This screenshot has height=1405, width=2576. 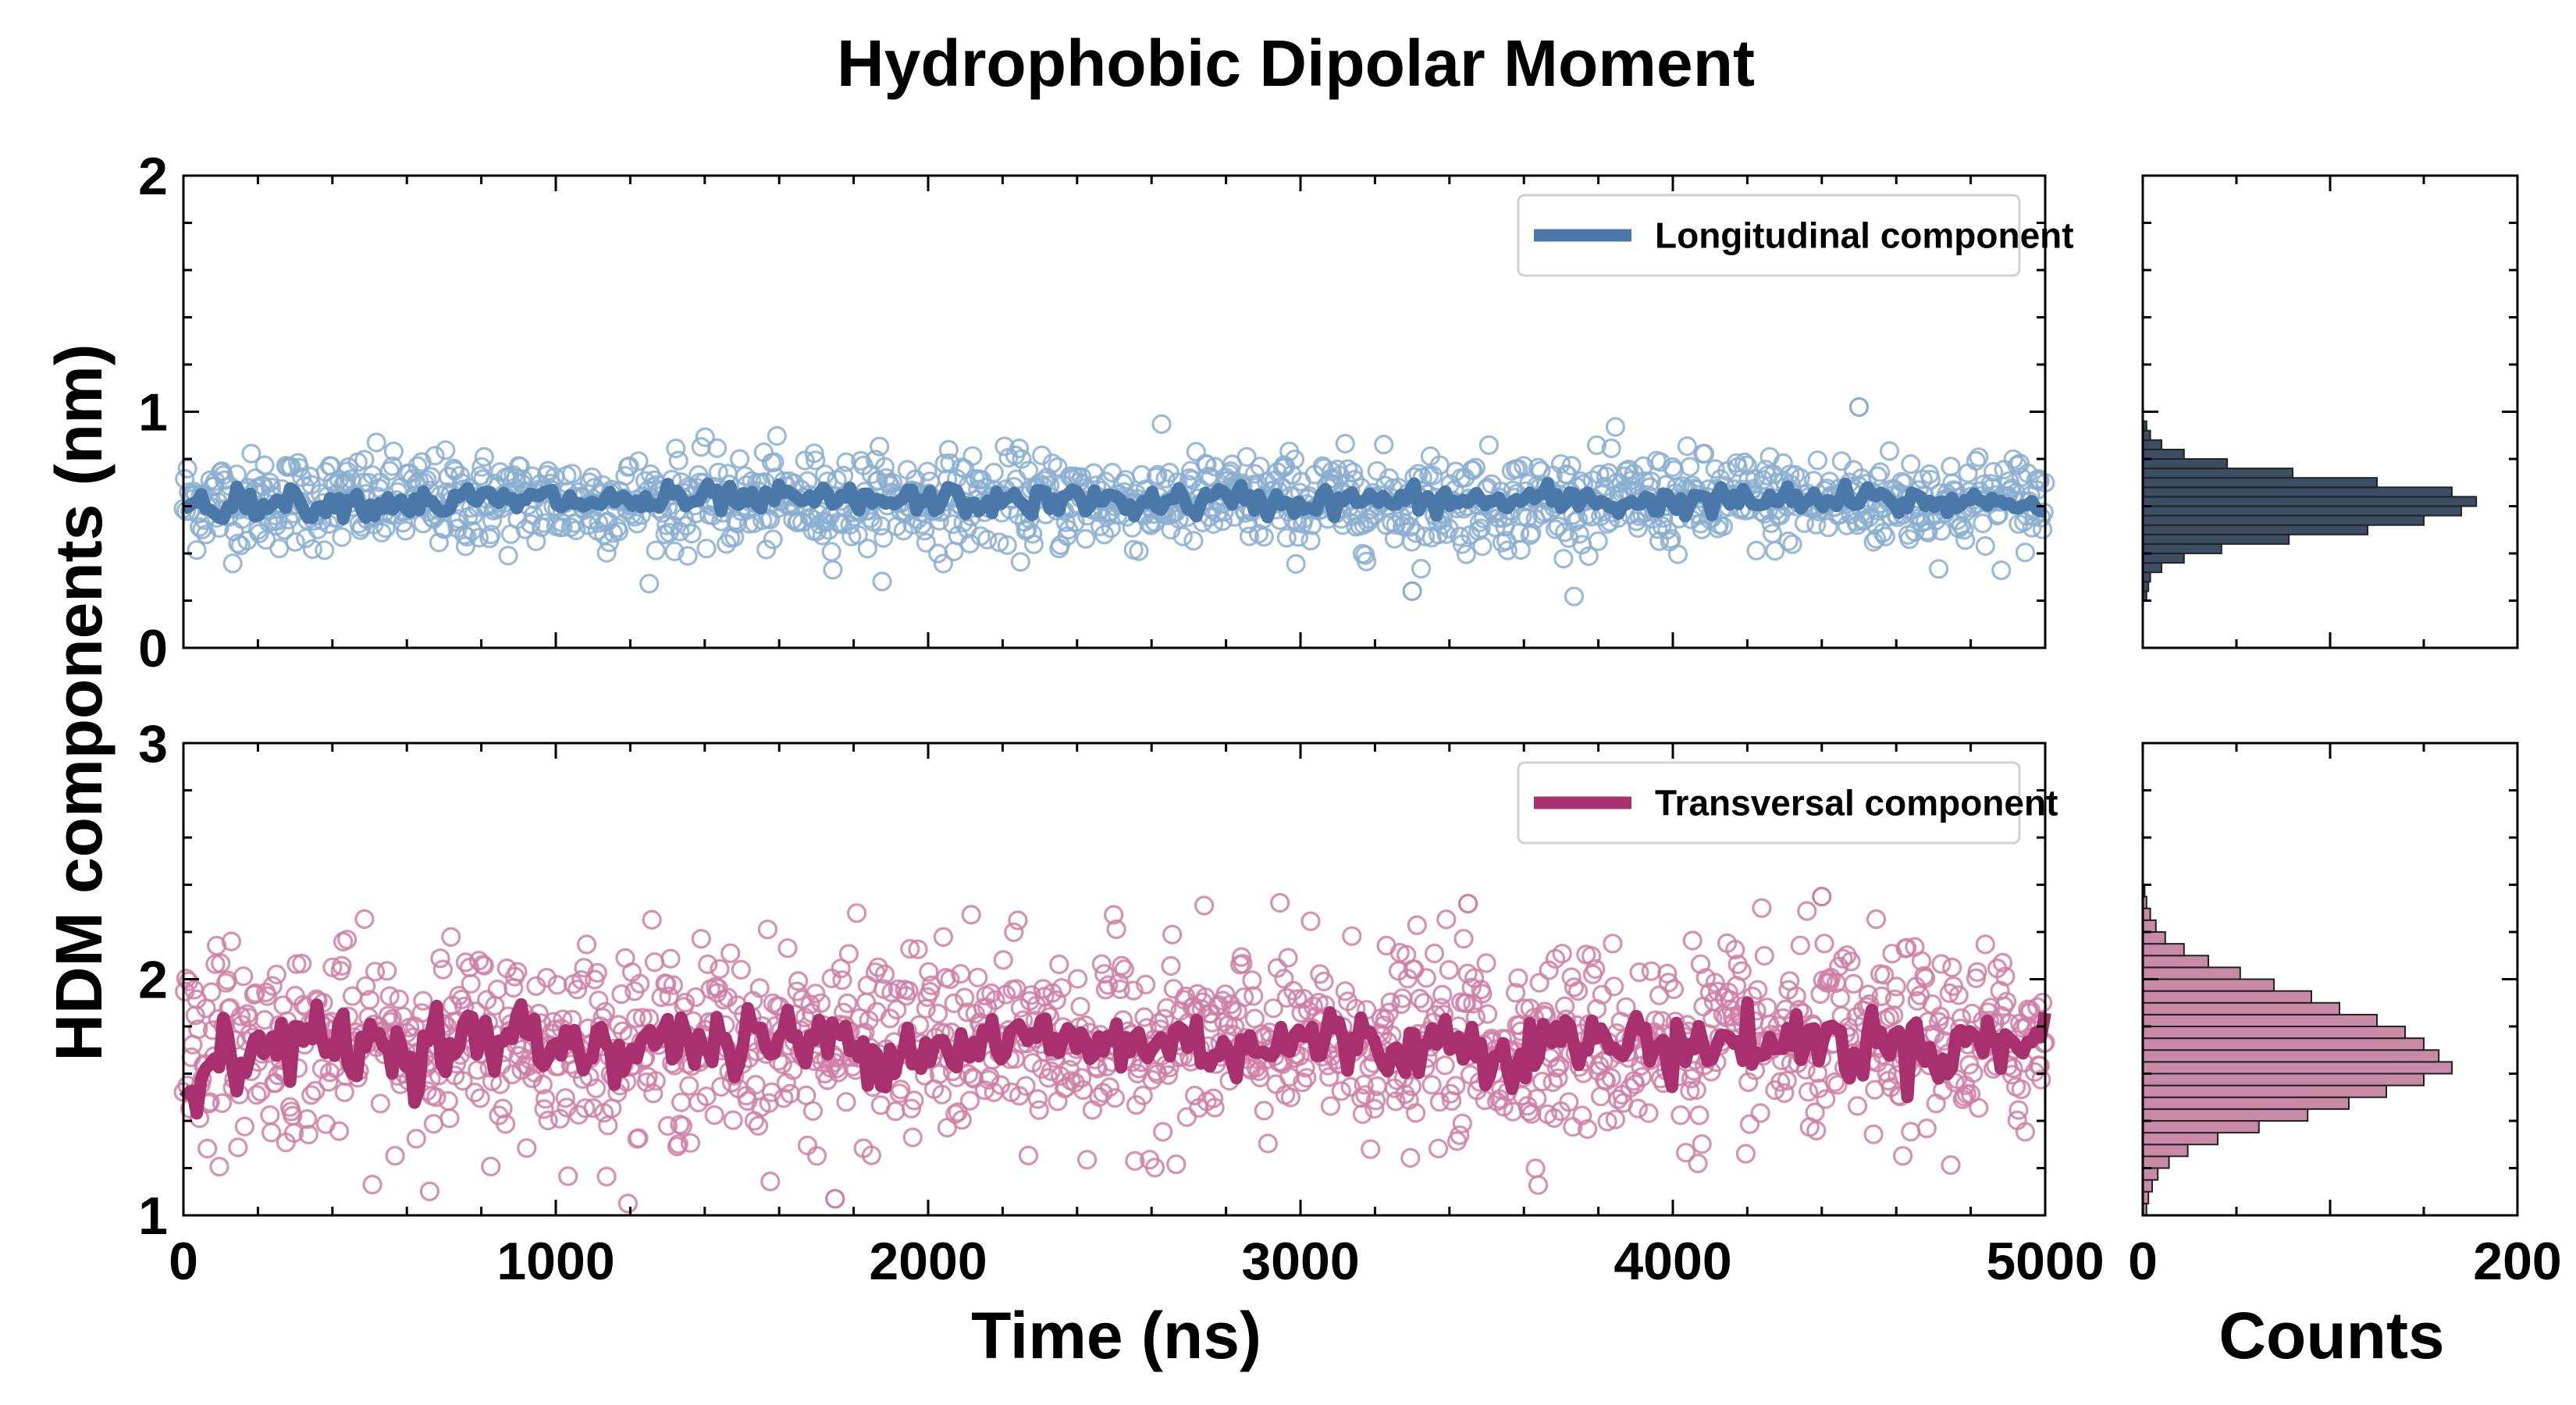 What do you see at coordinates (2310, 511) in the screenshot?
I see `longitudinal-hist-bars` at bounding box center [2310, 511].